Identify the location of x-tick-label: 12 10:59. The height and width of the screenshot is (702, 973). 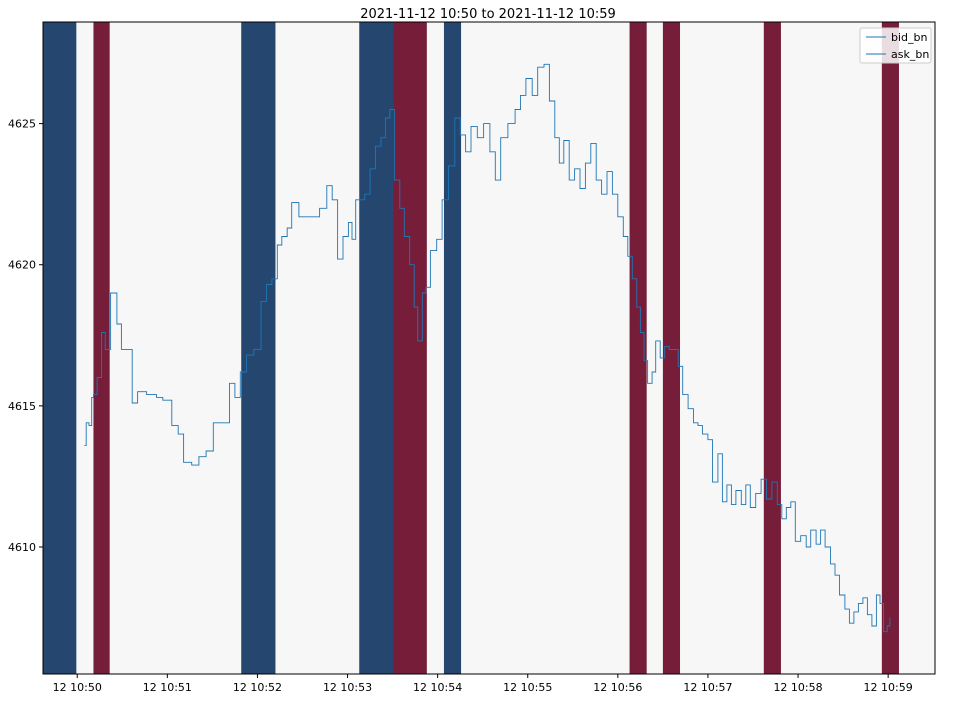
(888, 687).